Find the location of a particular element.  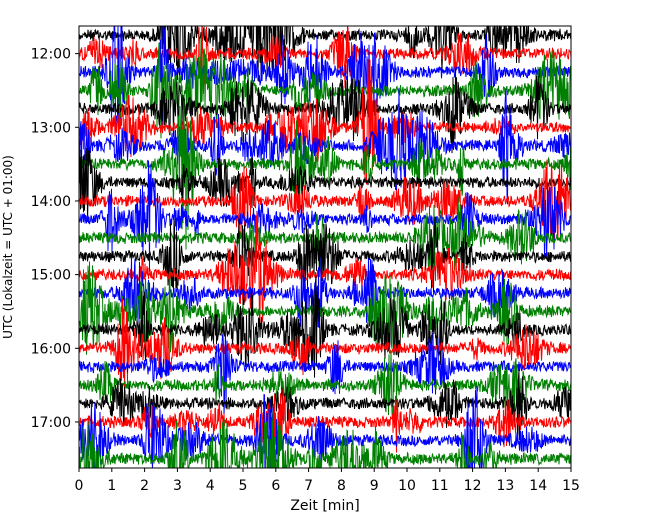

y-tick-label: 14:00 is located at coordinates (51, 202).